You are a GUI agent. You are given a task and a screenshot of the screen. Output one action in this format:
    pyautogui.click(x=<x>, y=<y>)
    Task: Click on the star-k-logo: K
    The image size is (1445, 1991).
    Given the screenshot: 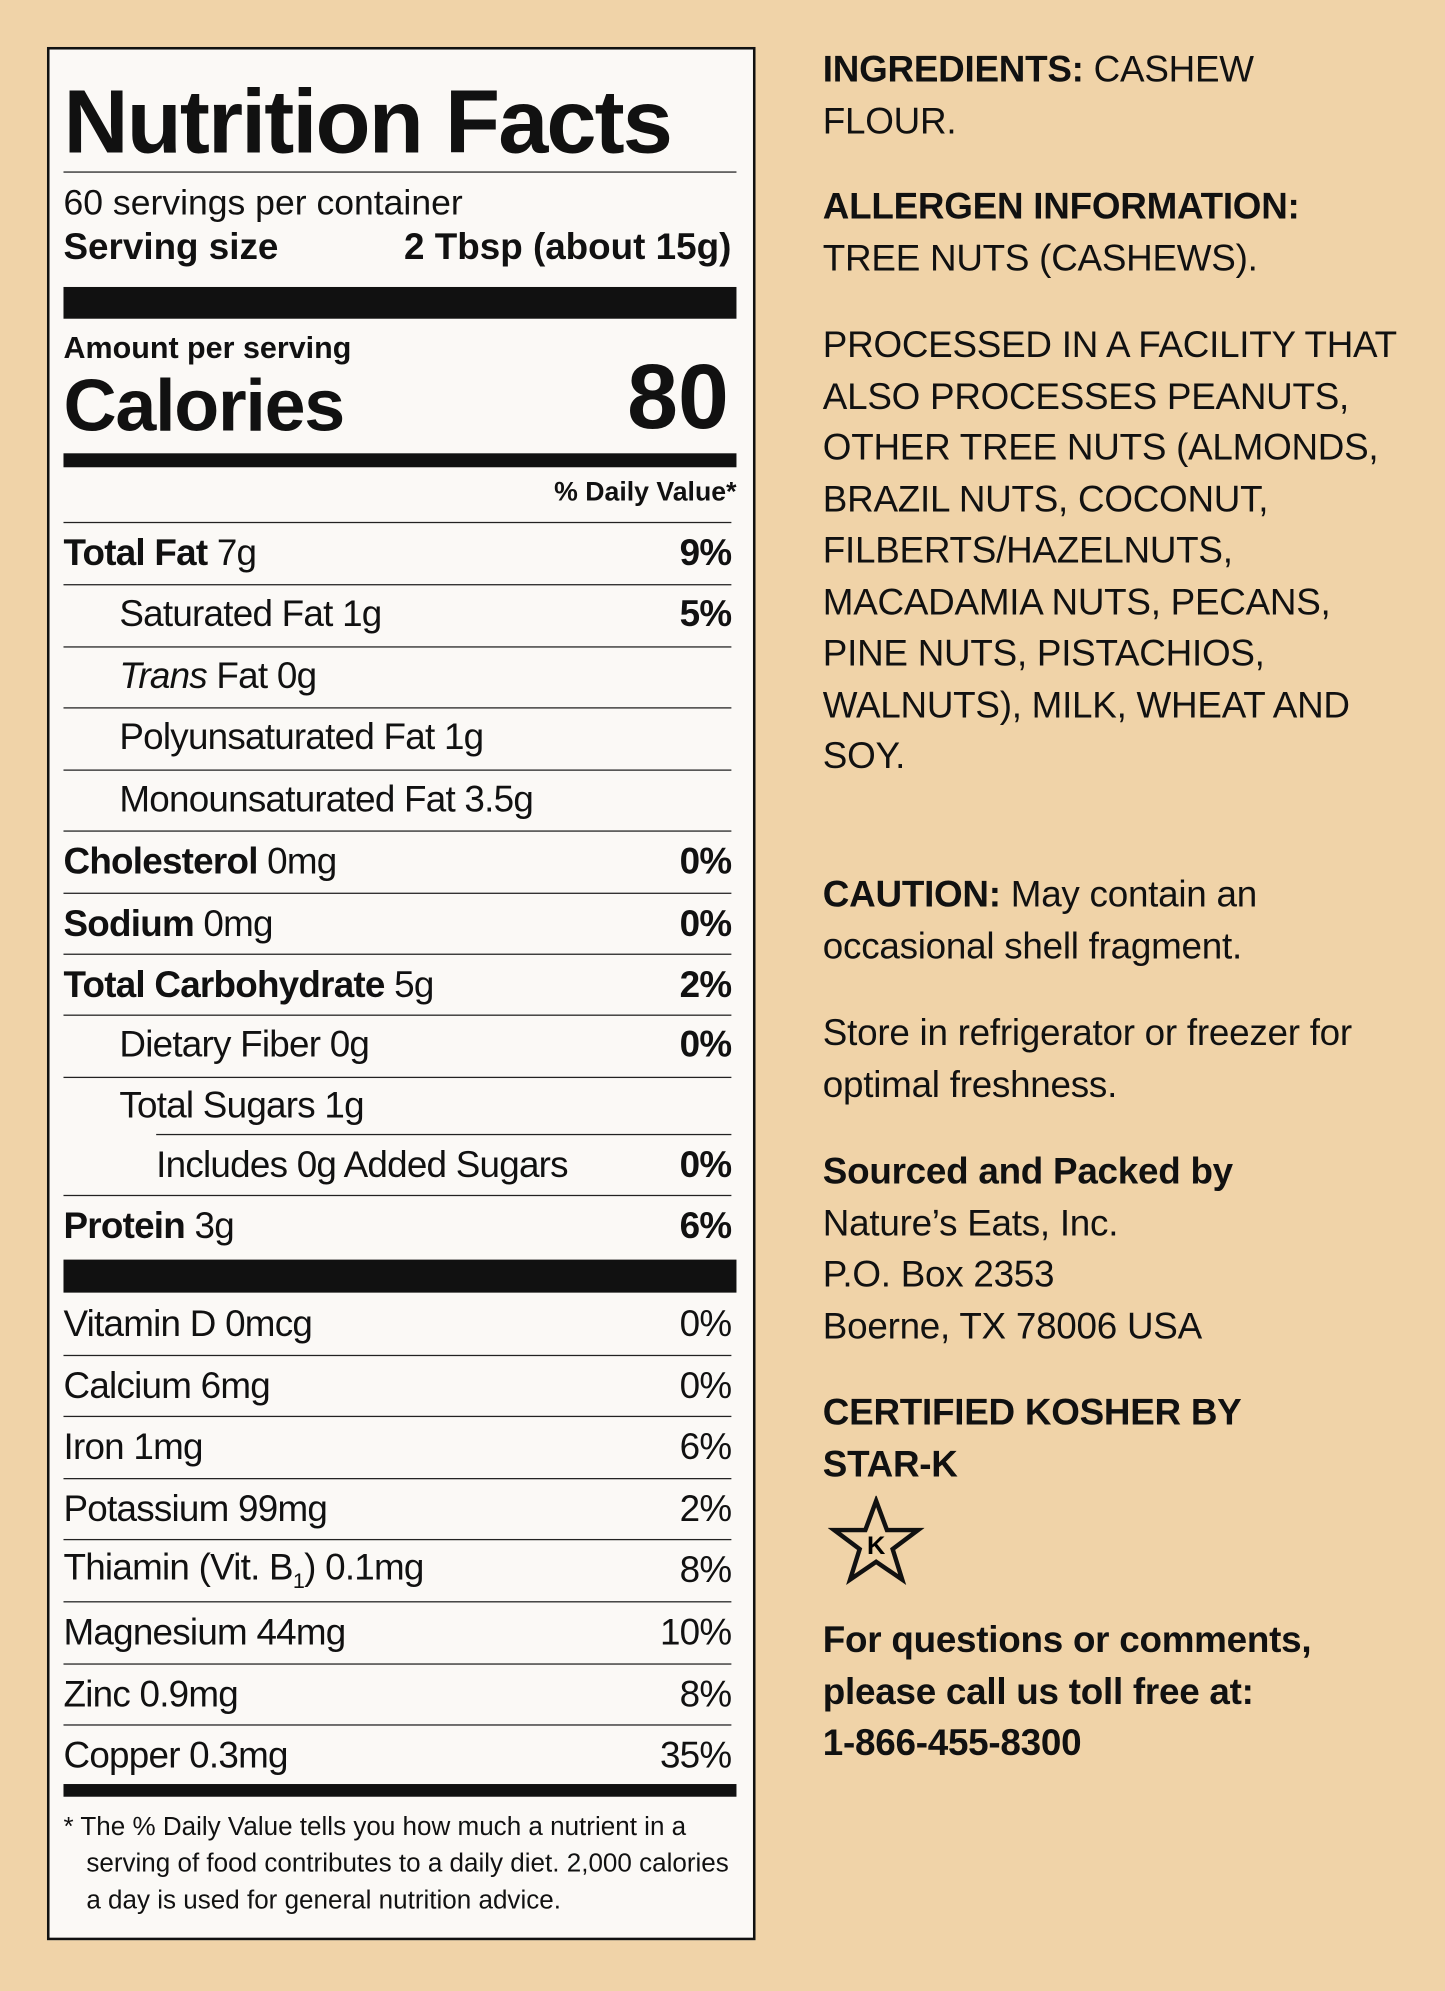 What is the action you would take?
    pyautogui.click(x=876, y=1540)
    